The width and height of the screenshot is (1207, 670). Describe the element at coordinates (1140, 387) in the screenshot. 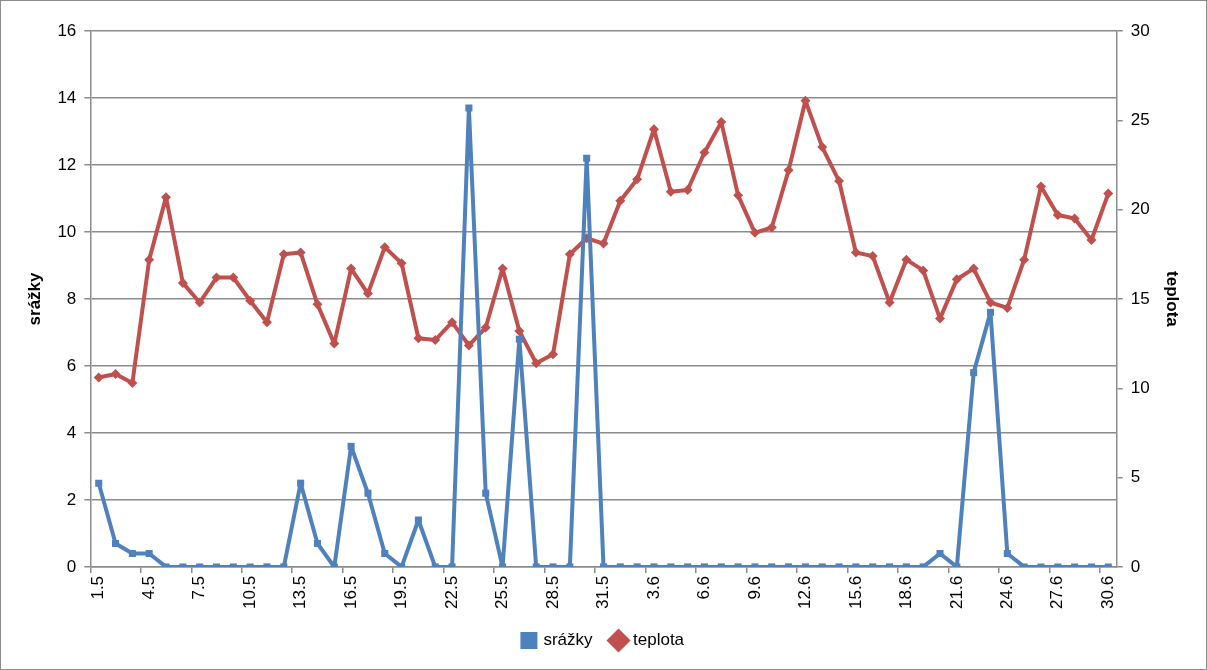

I see `y2-tick-label: 10` at that location.